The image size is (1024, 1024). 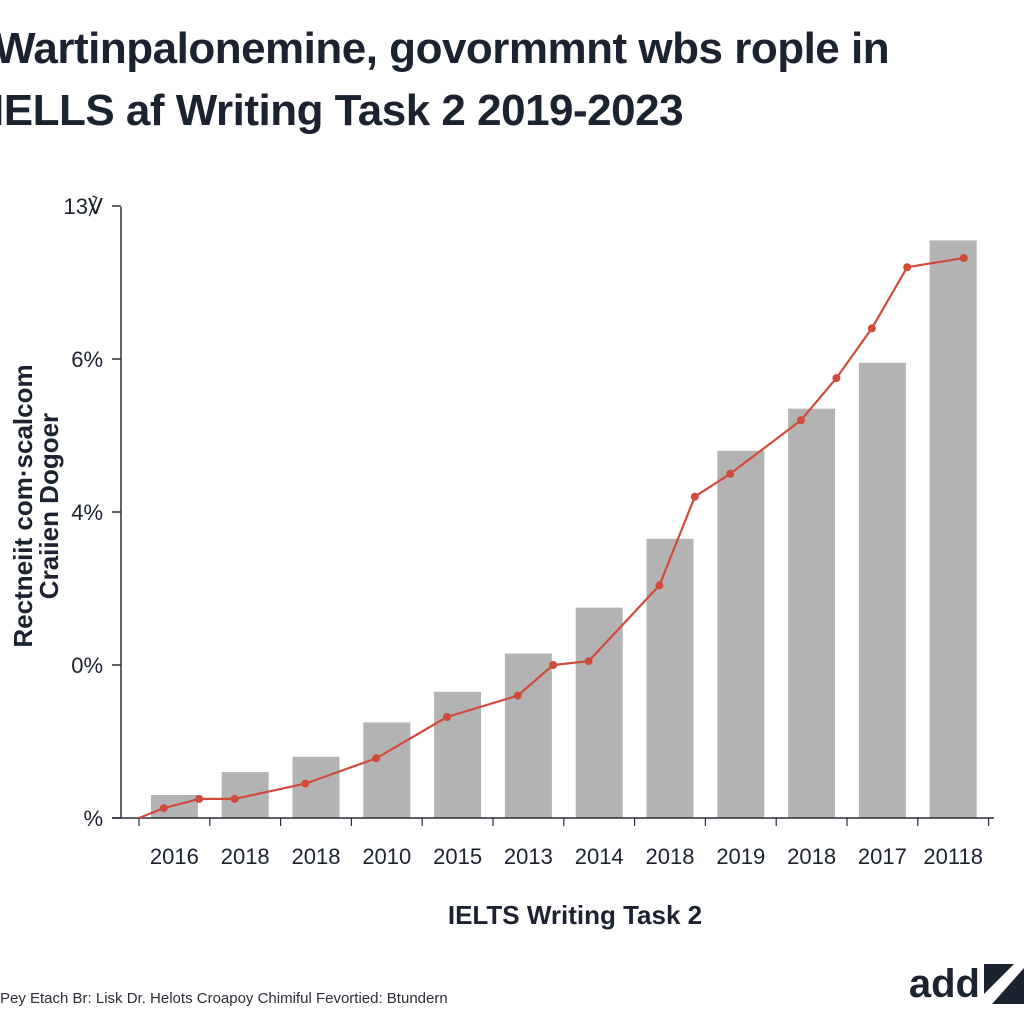 What do you see at coordinates (445, 48) in the screenshot?
I see `chart-title-line-1: Wartinpalonemine, govormmnt wbs rople in` at bounding box center [445, 48].